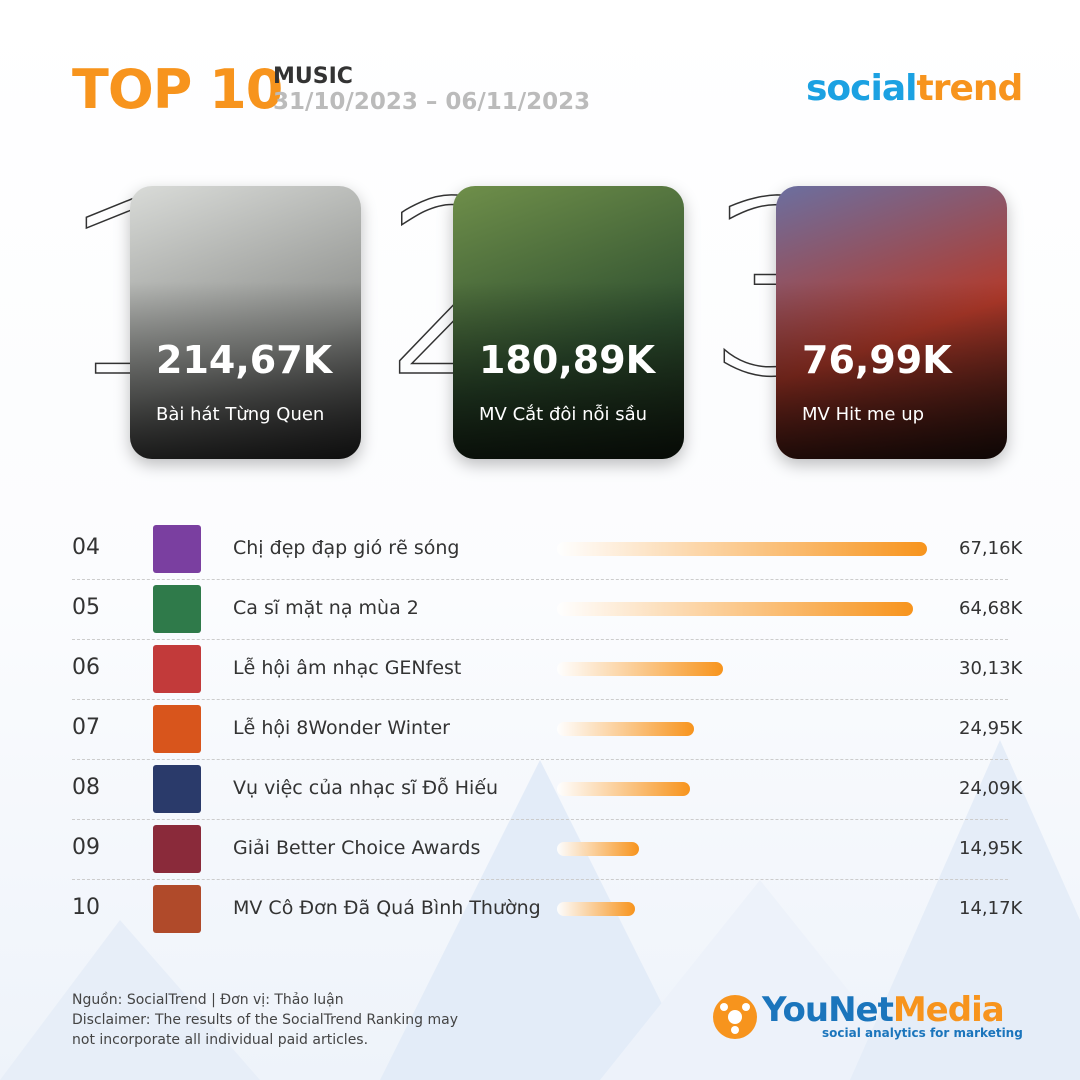 Image resolution: width=1080 pixels, height=1080 pixels. Describe the element at coordinates (563, 414) in the screenshot. I see `card-name: MV Cắt đôi nỗi sầu` at that location.